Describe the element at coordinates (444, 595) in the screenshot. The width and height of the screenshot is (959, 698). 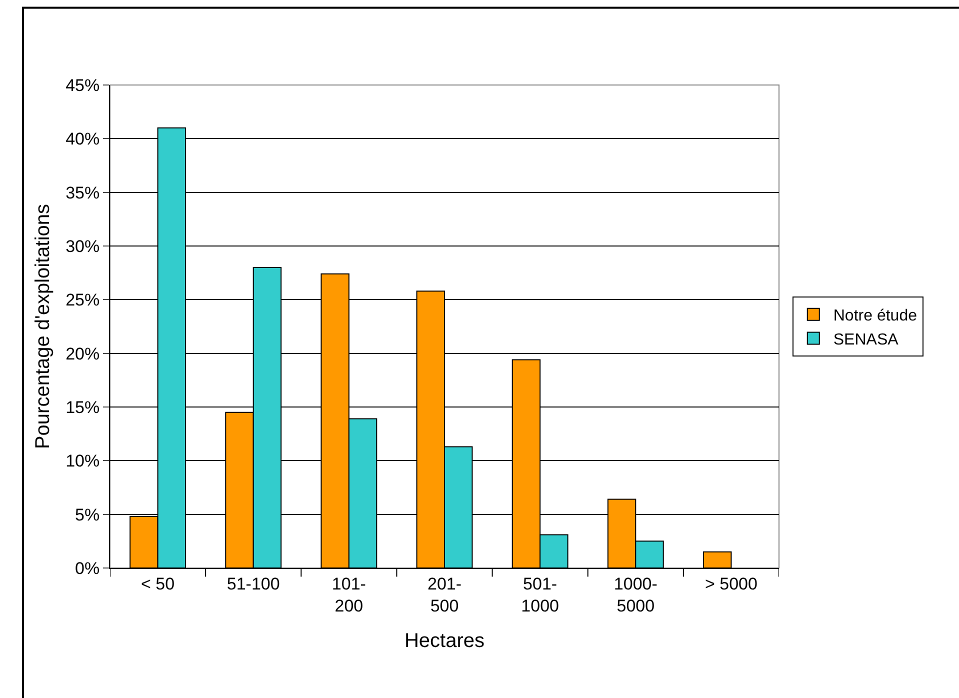
I see `x-tick-label: 201- 500` at that location.